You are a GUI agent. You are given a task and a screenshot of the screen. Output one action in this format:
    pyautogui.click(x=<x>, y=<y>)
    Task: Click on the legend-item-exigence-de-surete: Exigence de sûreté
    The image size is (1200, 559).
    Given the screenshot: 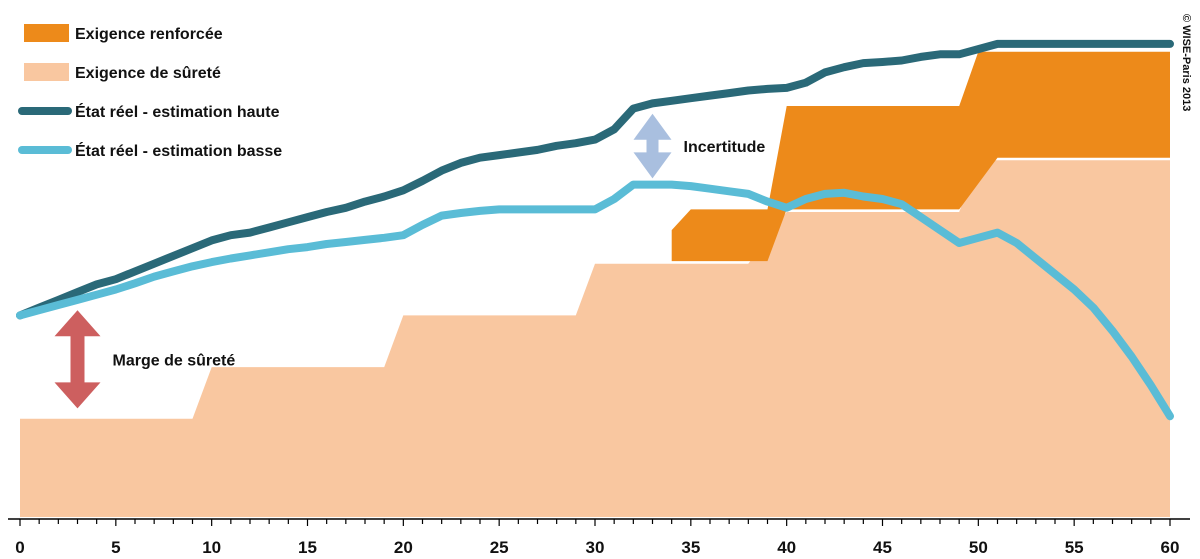 What is the action you would take?
    pyautogui.click(x=122, y=72)
    